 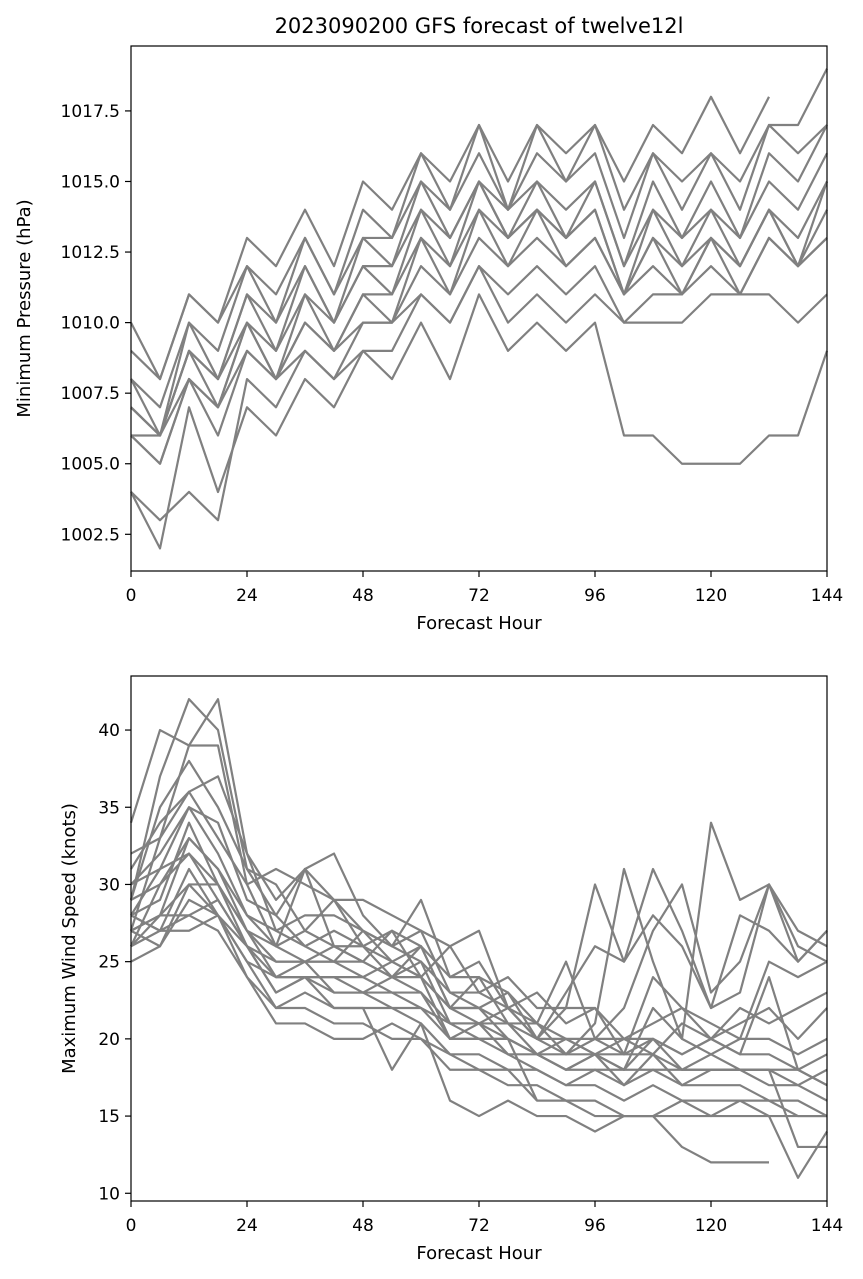 What do you see at coordinates (90, 112) in the screenshot?
I see `pressure-y-tick-label: 1017.5` at bounding box center [90, 112].